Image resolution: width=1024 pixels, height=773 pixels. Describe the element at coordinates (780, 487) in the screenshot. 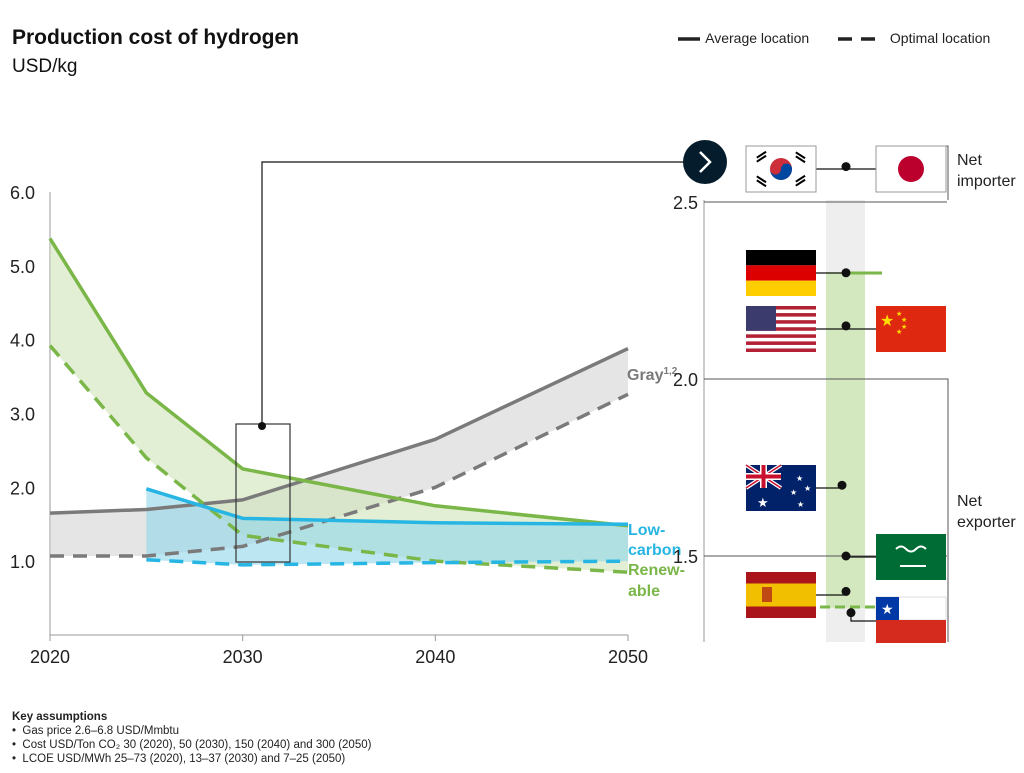

I see `flag-australia: ★ ★ ★ ★ ★` at that location.